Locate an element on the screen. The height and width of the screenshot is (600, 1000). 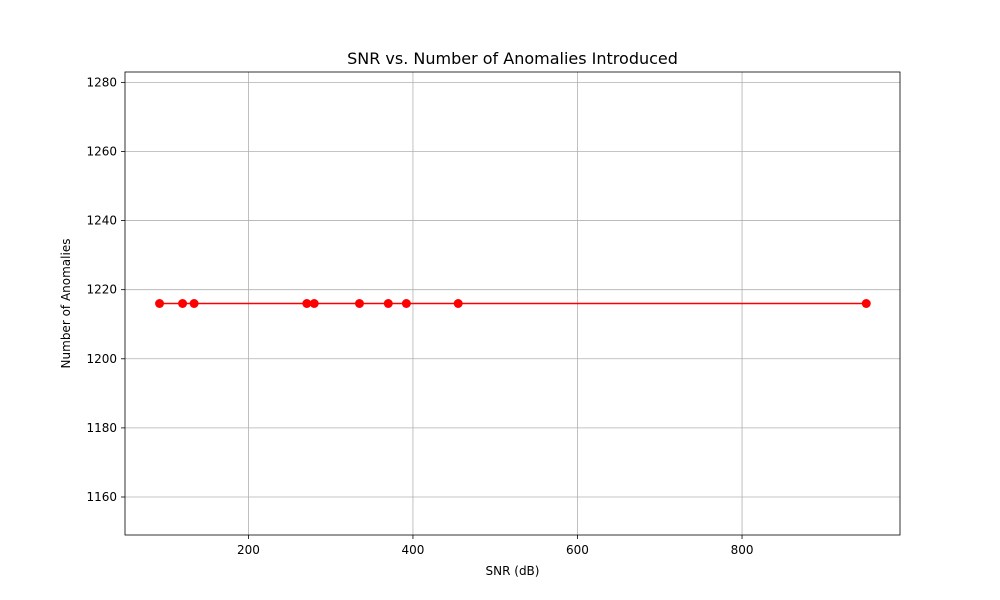
y-tick-label: 1220 is located at coordinates (101, 290).